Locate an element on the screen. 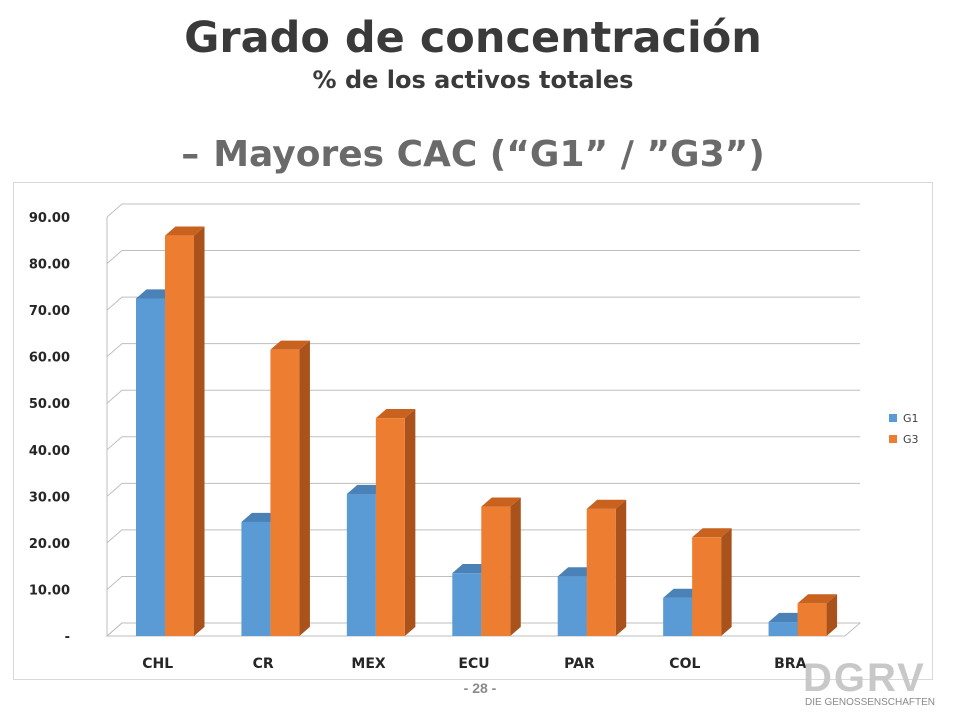 The width and height of the screenshot is (960, 720). y-tick-label: 30.00 is located at coordinates (49, 497).